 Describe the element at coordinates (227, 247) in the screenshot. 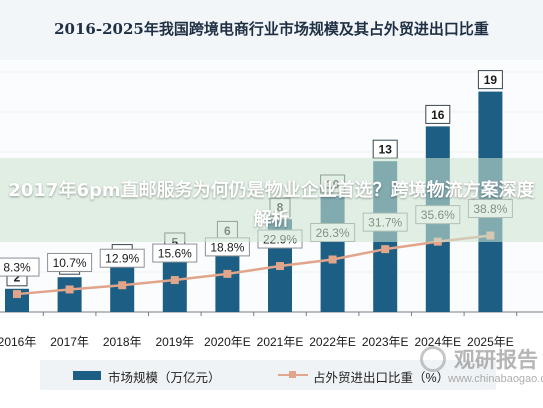

I see `line-value-label: 18.8%` at that location.